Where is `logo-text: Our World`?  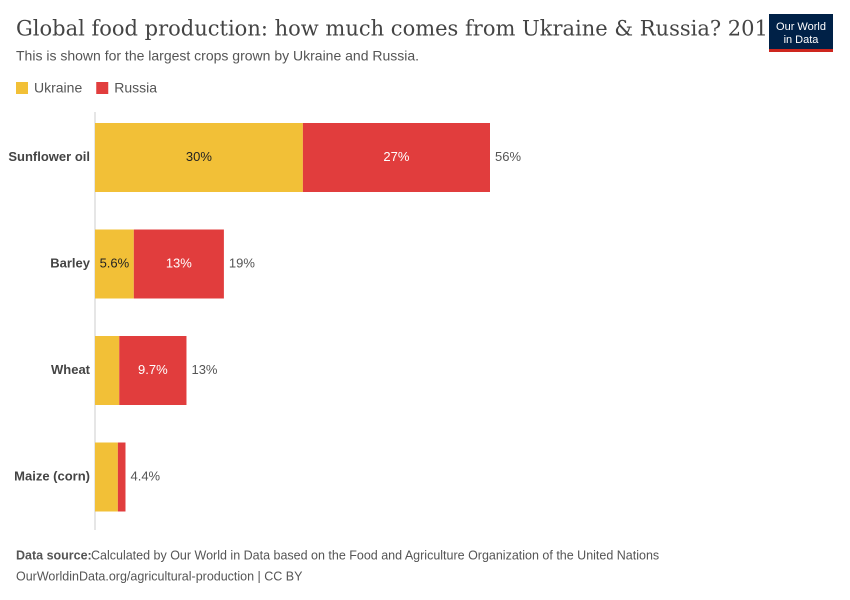
logo-text: Our World is located at coordinates (801, 27).